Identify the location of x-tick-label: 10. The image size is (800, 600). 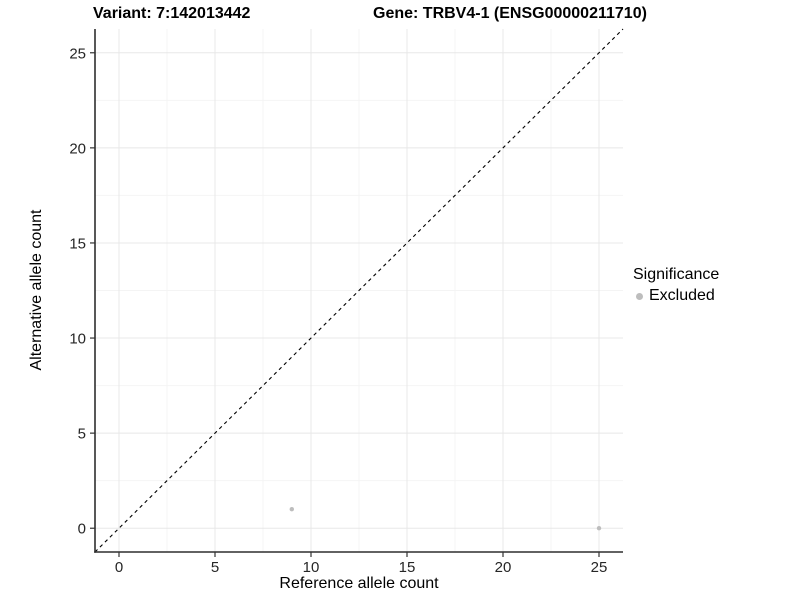
(311, 567).